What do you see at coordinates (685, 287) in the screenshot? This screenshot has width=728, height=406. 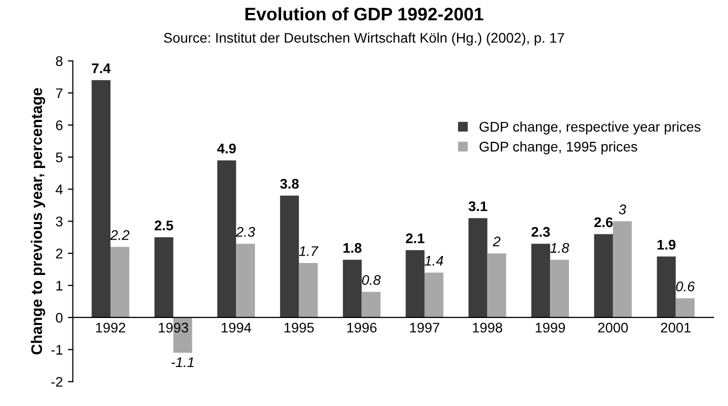 I see `data-label: 0.6` at bounding box center [685, 287].